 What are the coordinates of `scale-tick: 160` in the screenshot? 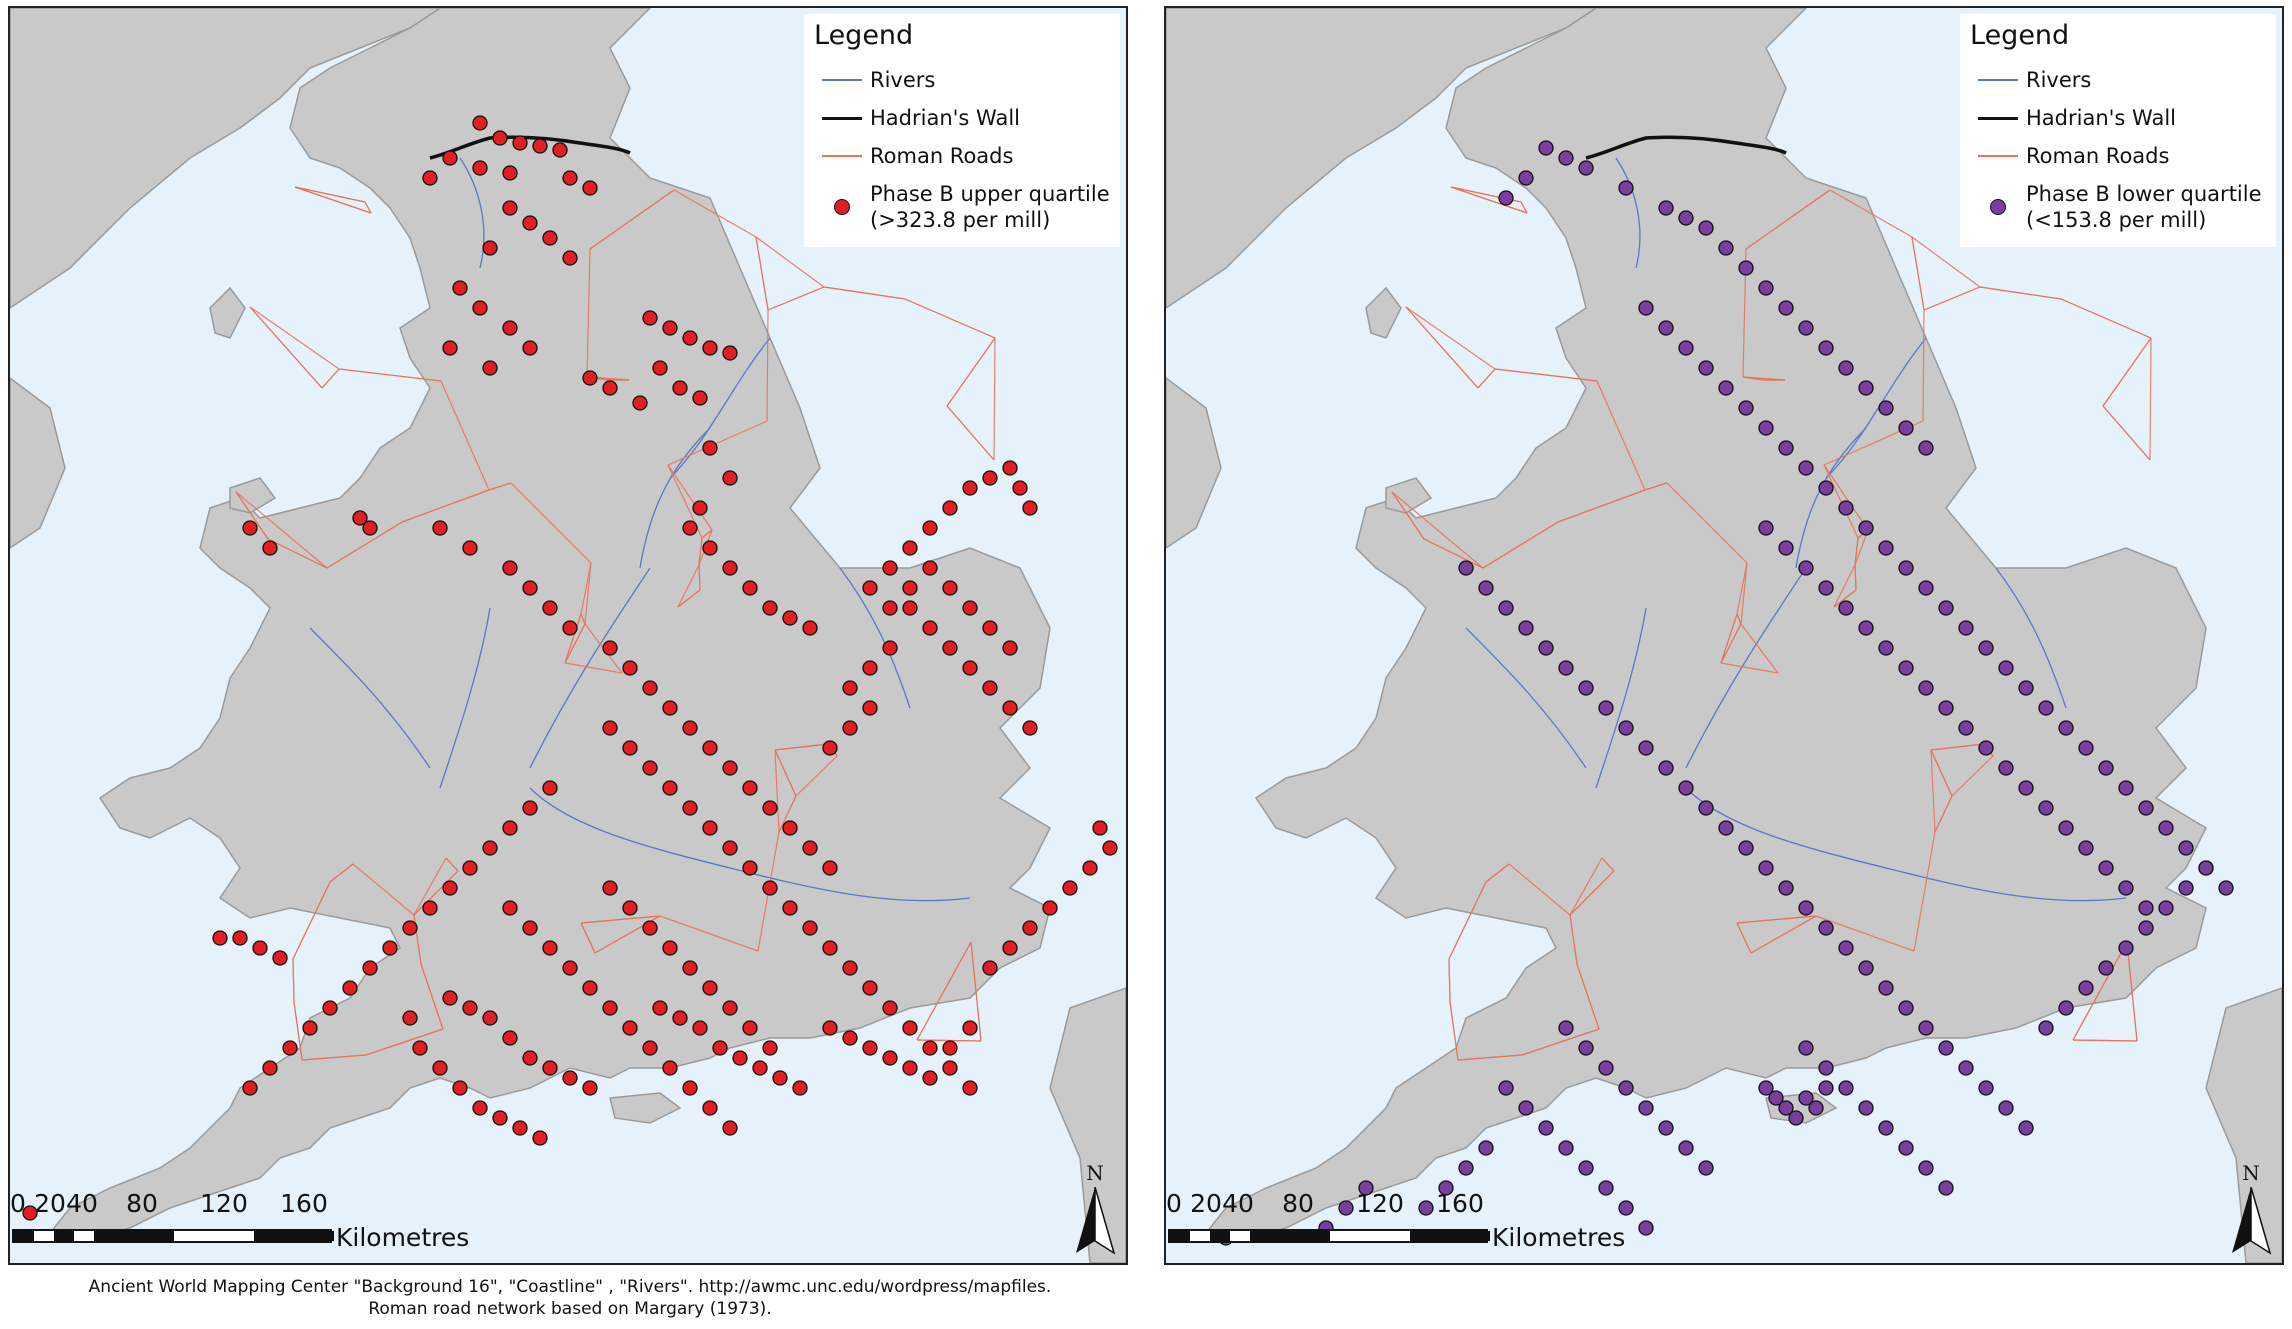 It's located at (304, 1203).